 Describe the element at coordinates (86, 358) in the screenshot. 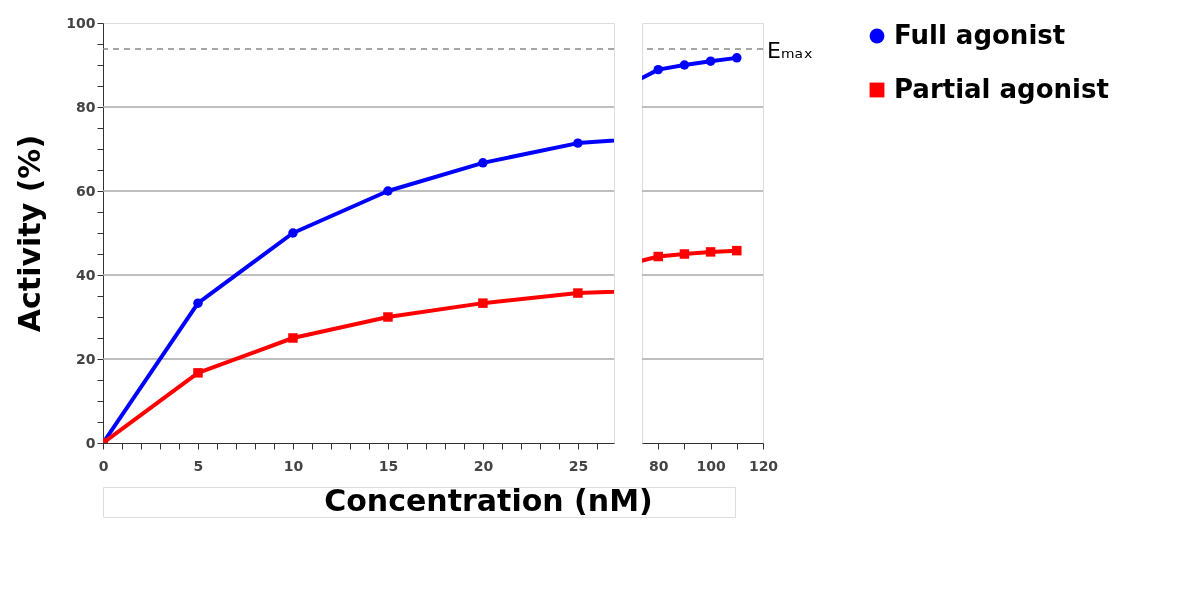

I see `y-tick-label: 20` at that location.